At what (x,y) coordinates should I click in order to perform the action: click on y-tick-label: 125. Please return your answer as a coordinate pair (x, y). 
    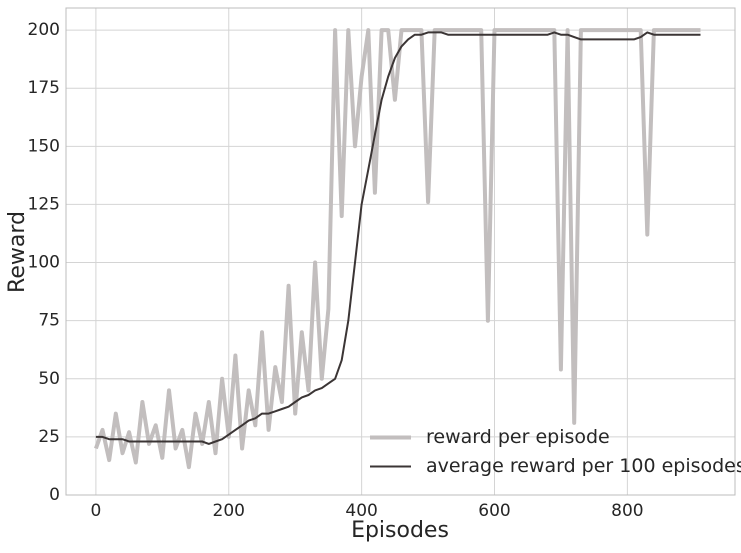
    Looking at the image, I should click on (44, 204).